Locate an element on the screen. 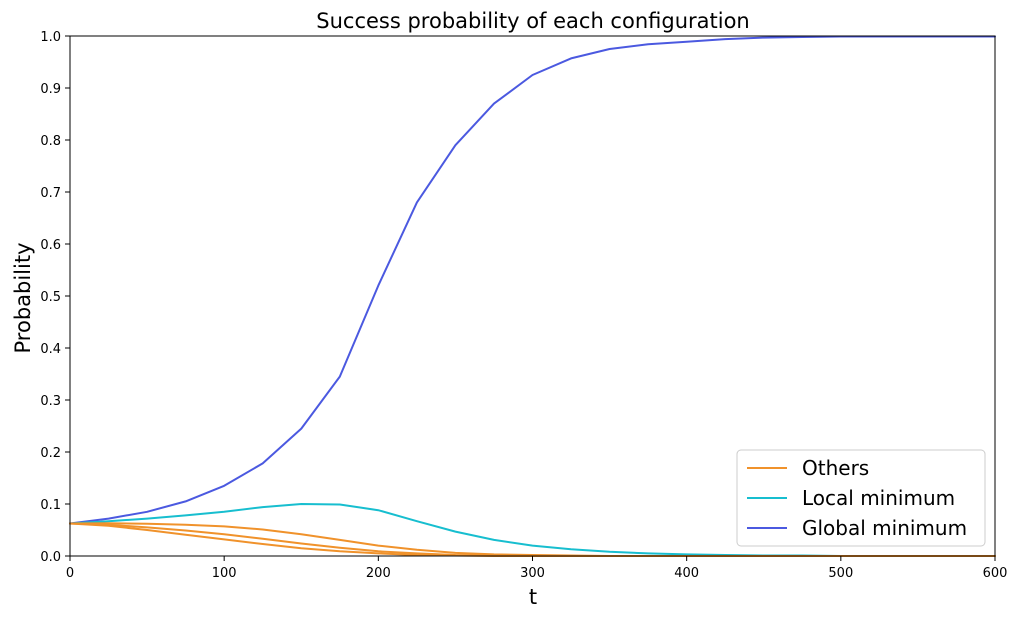 The width and height of the screenshot is (1018, 618). legend-box is located at coordinates (861, 498).